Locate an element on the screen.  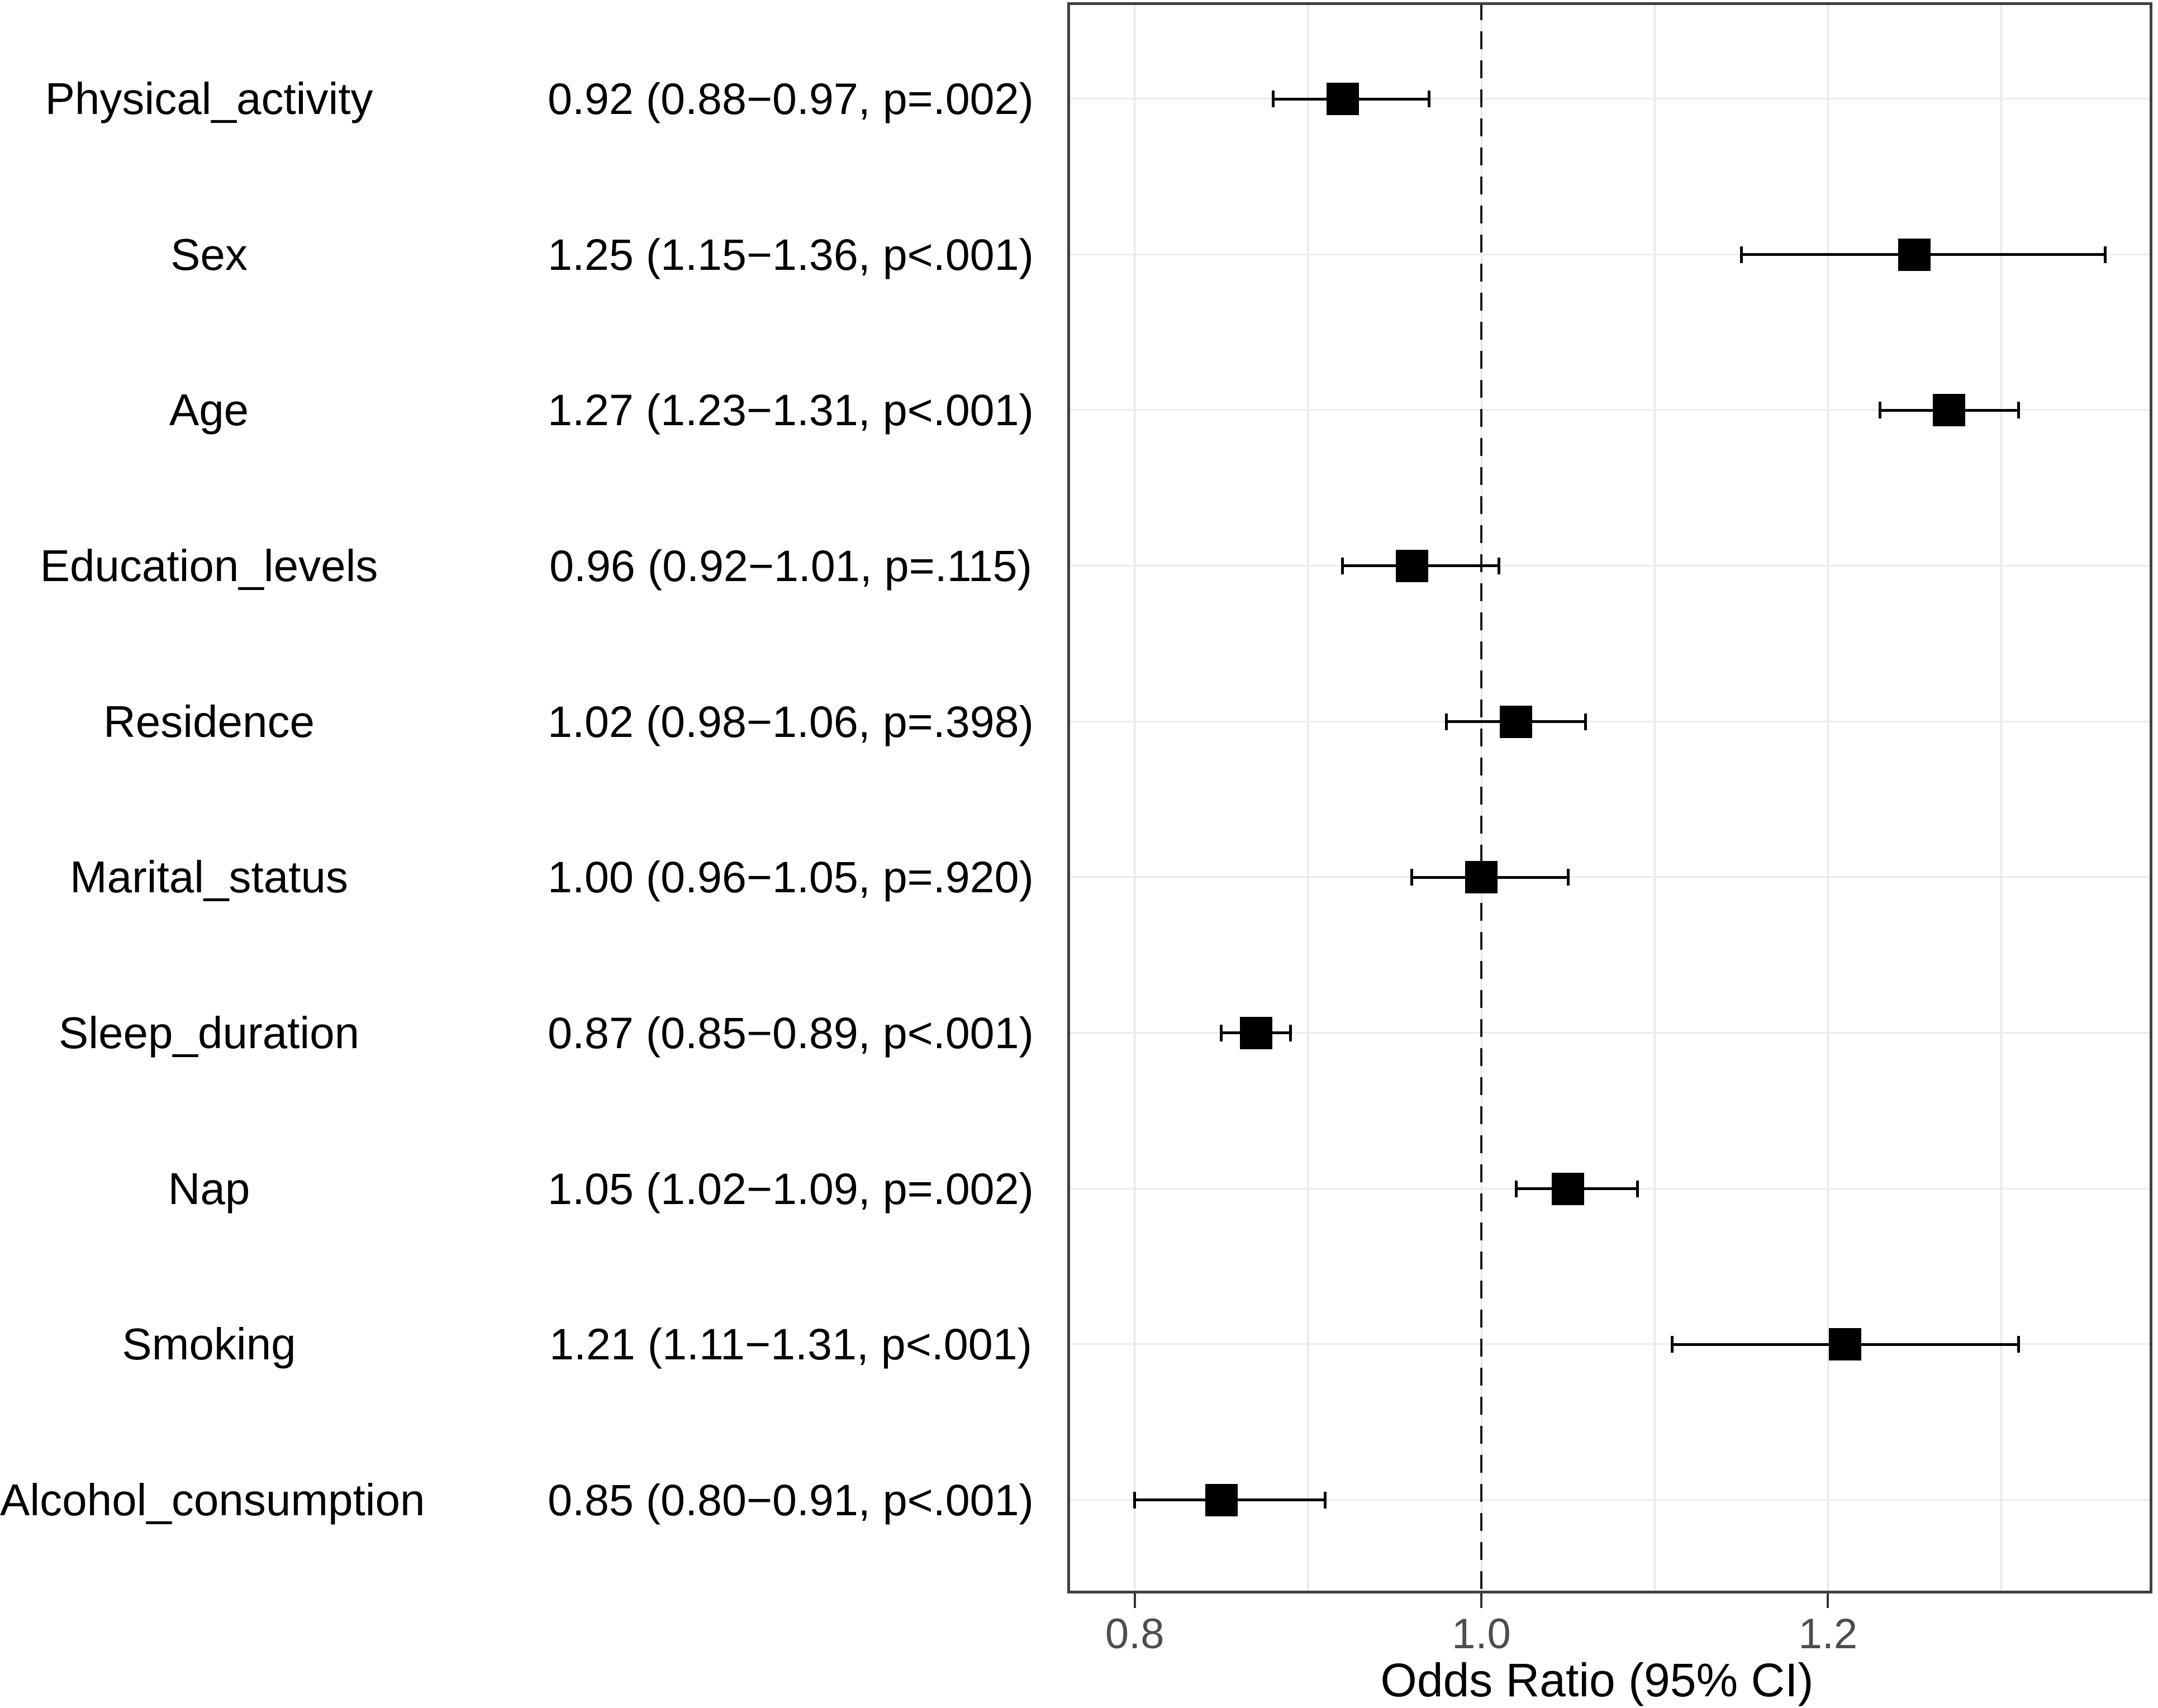
variable-label: Sex is located at coordinates (209, 254).